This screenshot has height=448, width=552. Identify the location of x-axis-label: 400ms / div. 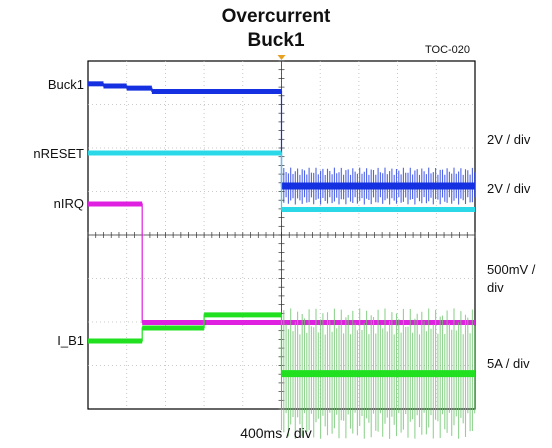
(276, 433).